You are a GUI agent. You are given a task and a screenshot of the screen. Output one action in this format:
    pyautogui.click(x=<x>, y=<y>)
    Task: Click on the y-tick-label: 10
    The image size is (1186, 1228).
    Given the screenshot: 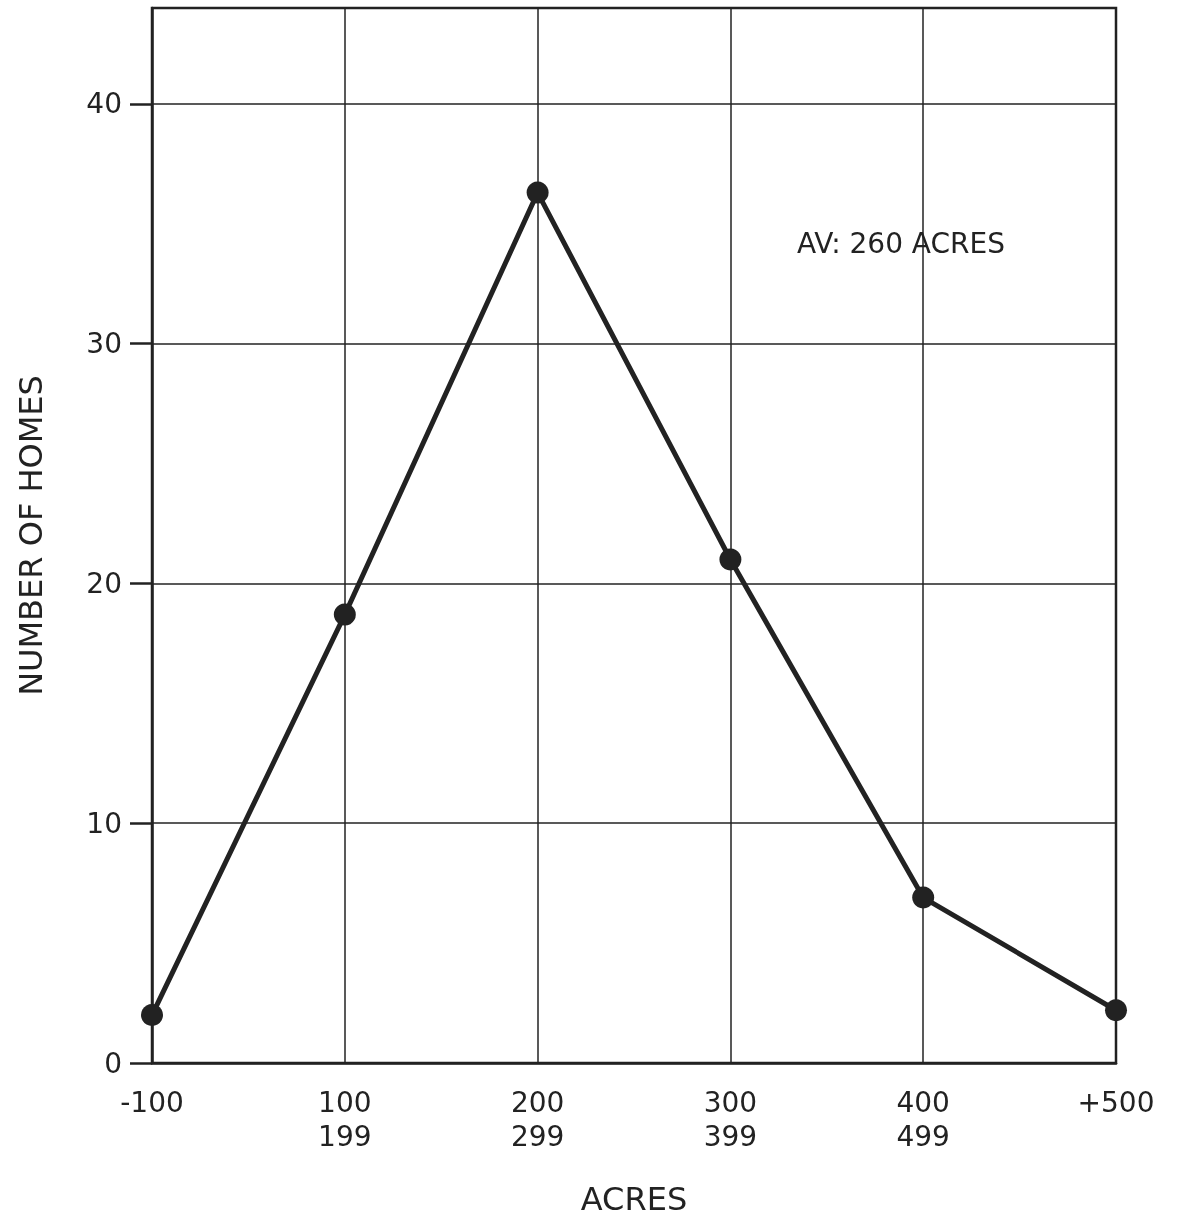 What is the action you would take?
    pyautogui.click(x=104, y=823)
    